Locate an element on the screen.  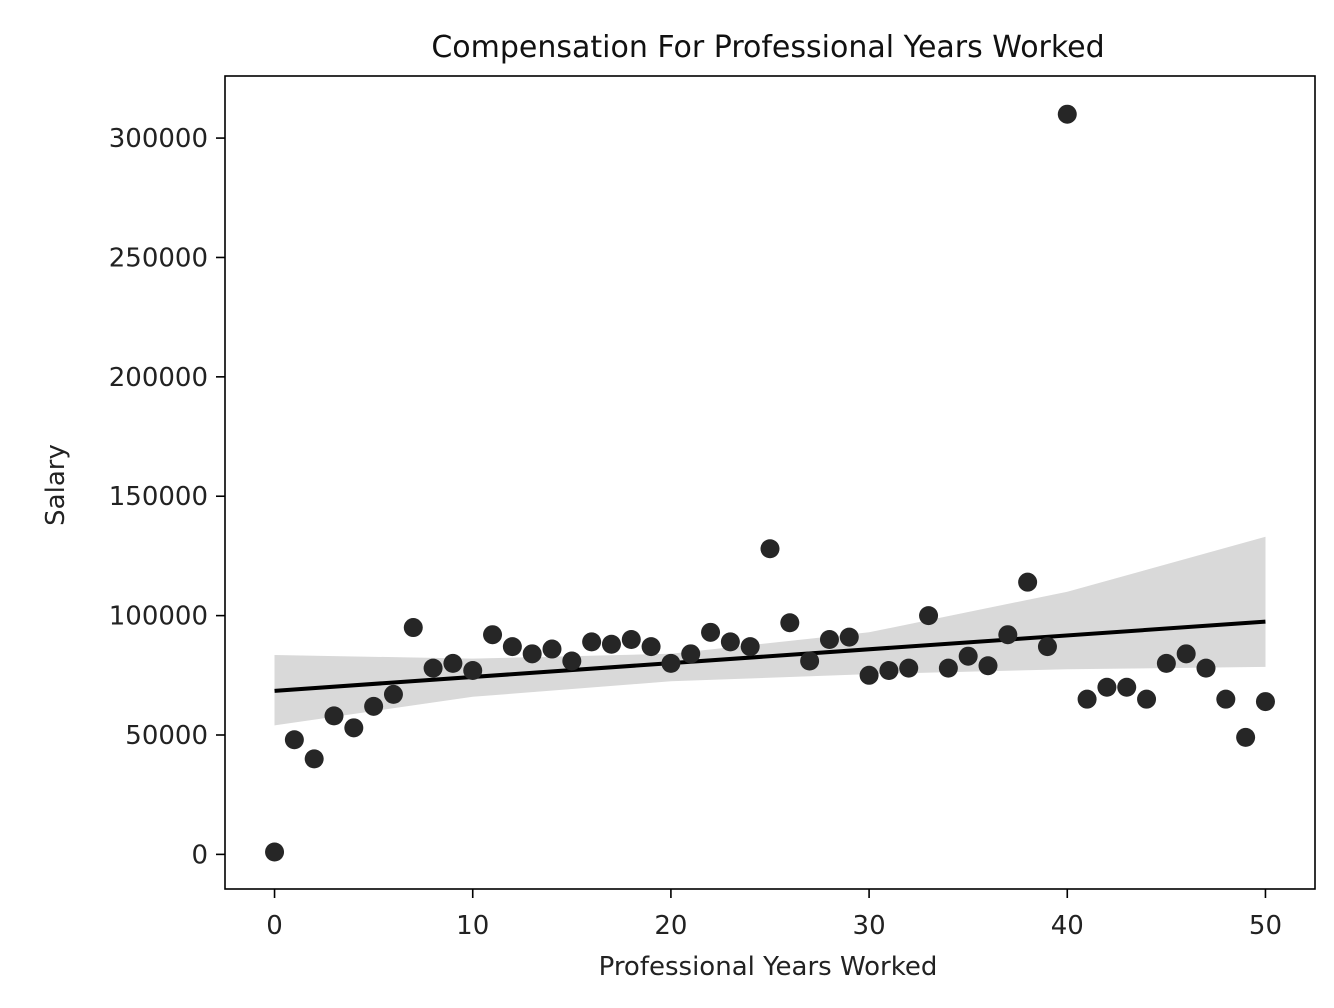
x-axis-ticks: 0 10 20 30 40 50 is located at coordinates (774, 915).